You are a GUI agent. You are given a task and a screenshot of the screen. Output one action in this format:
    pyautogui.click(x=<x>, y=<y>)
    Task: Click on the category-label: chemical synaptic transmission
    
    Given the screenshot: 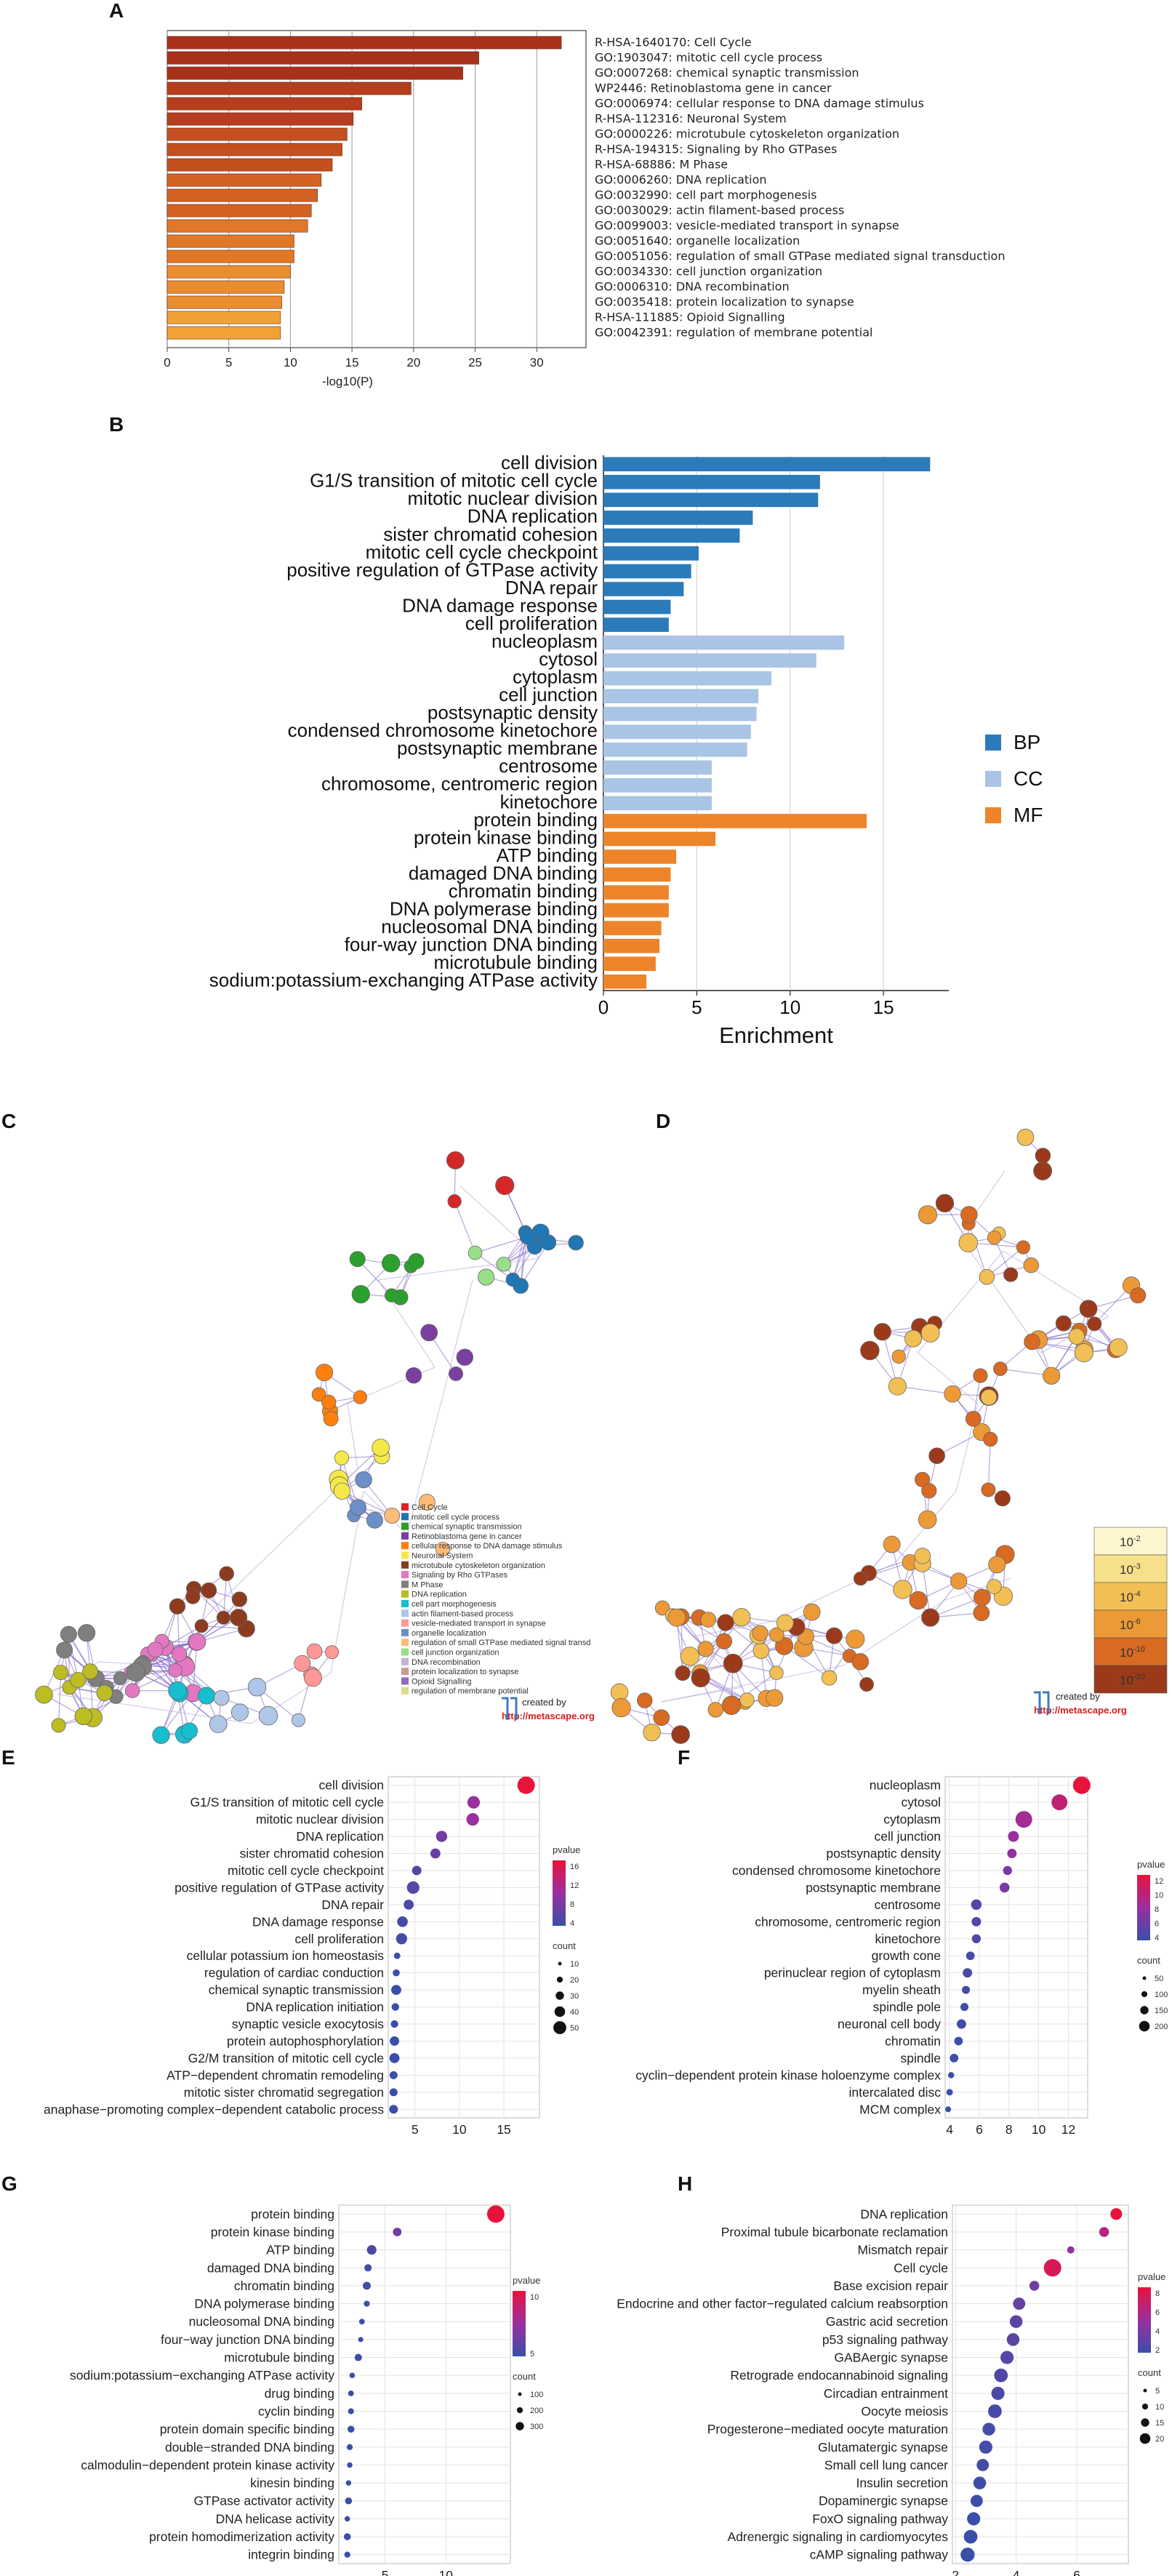 What is the action you would take?
    pyautogui.click(x=296, y=1990)
    